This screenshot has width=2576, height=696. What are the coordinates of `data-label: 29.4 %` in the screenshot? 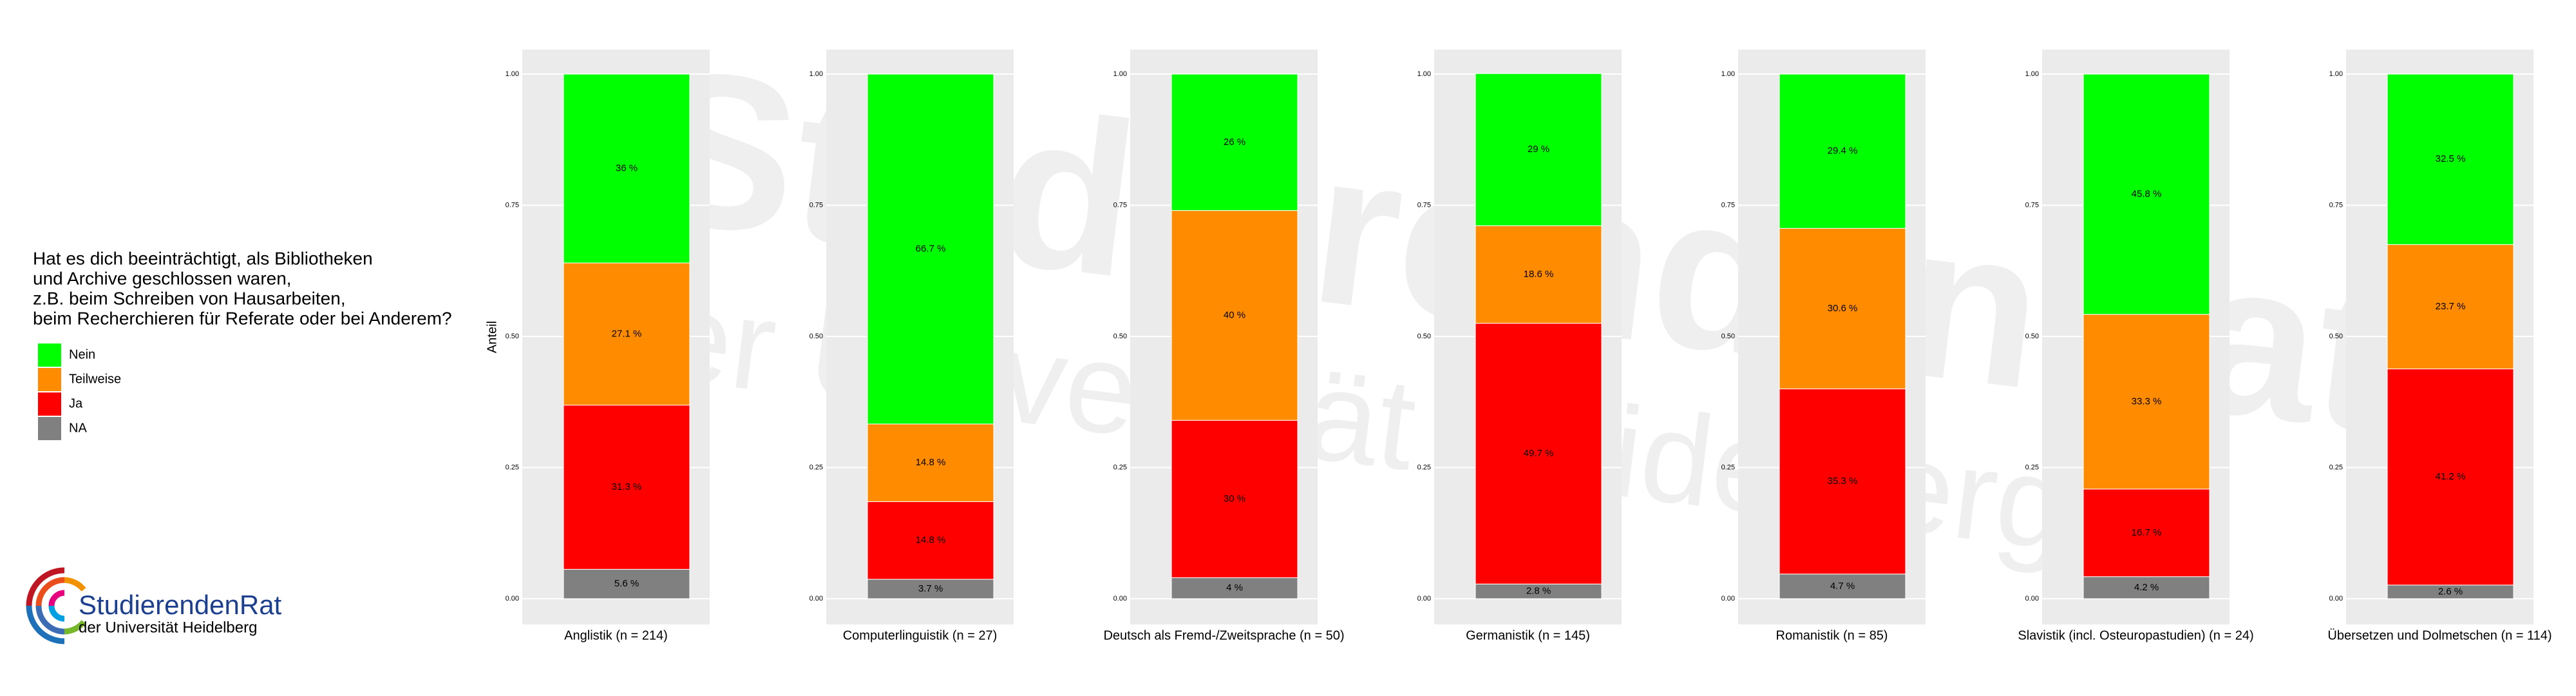 It's located at (1843, 151).